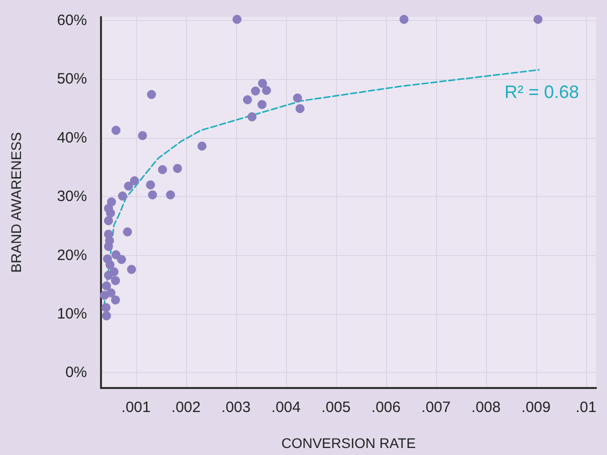  What do you see at coordinates (136, 407) in the screenshot?
I see `x-tick-label: .001` at bounding box center [136, 407].